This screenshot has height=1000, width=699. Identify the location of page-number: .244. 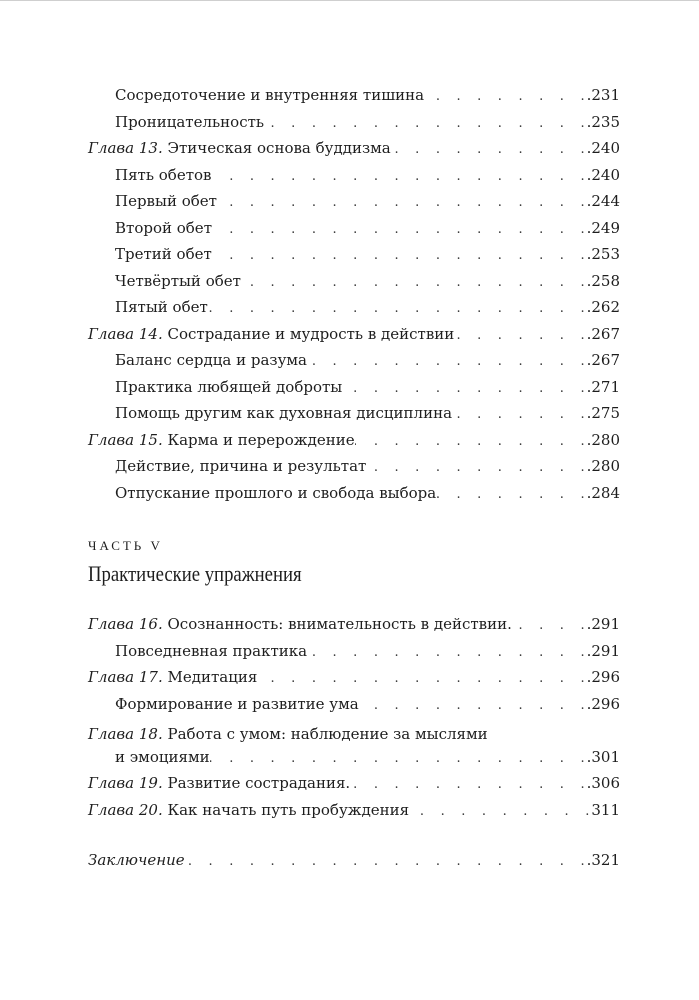
(603, 201).